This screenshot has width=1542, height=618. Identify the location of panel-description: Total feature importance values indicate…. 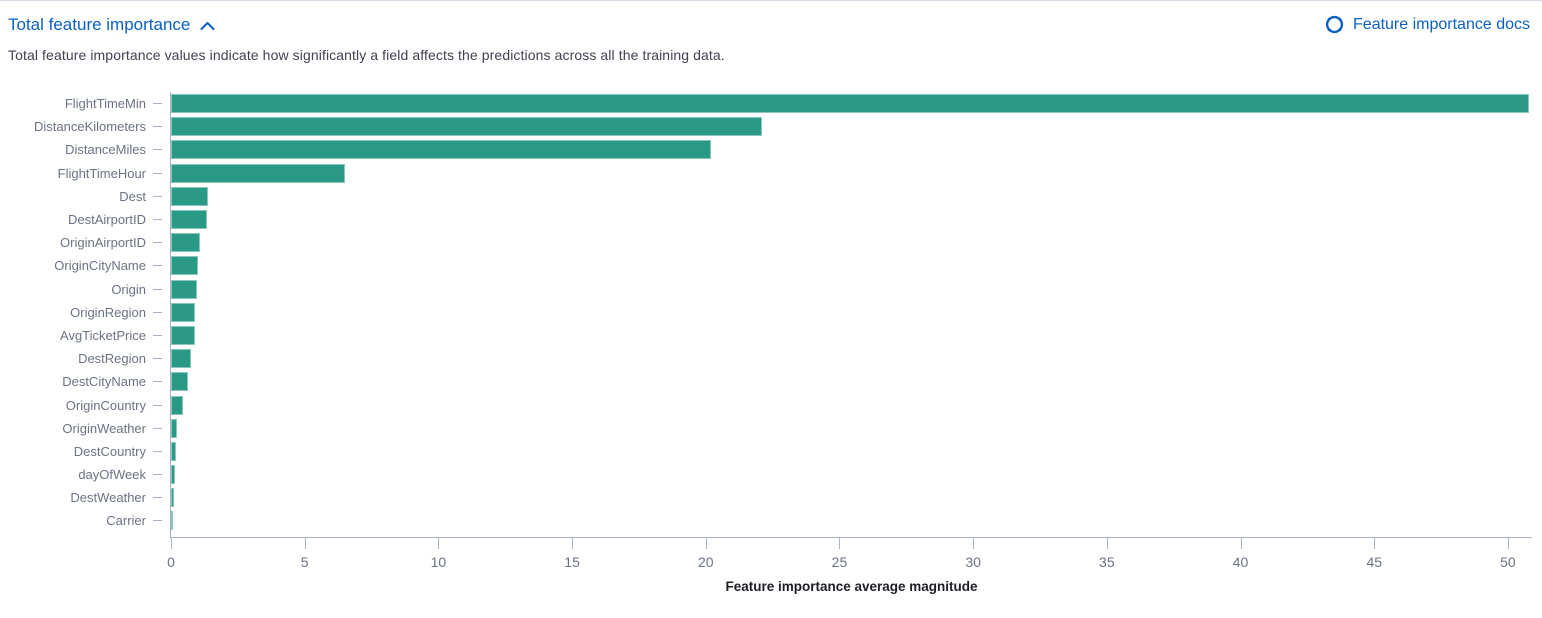
(366, 55).